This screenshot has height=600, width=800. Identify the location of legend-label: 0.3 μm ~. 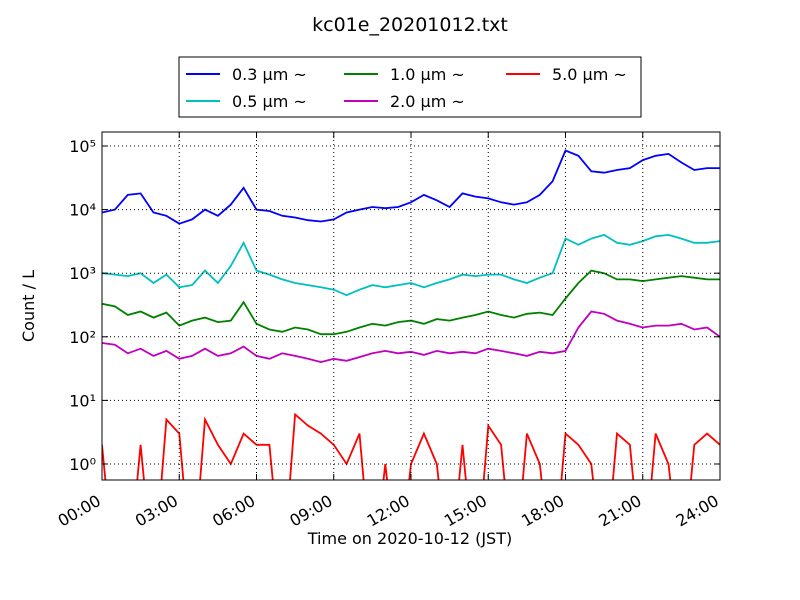
(269, 74).